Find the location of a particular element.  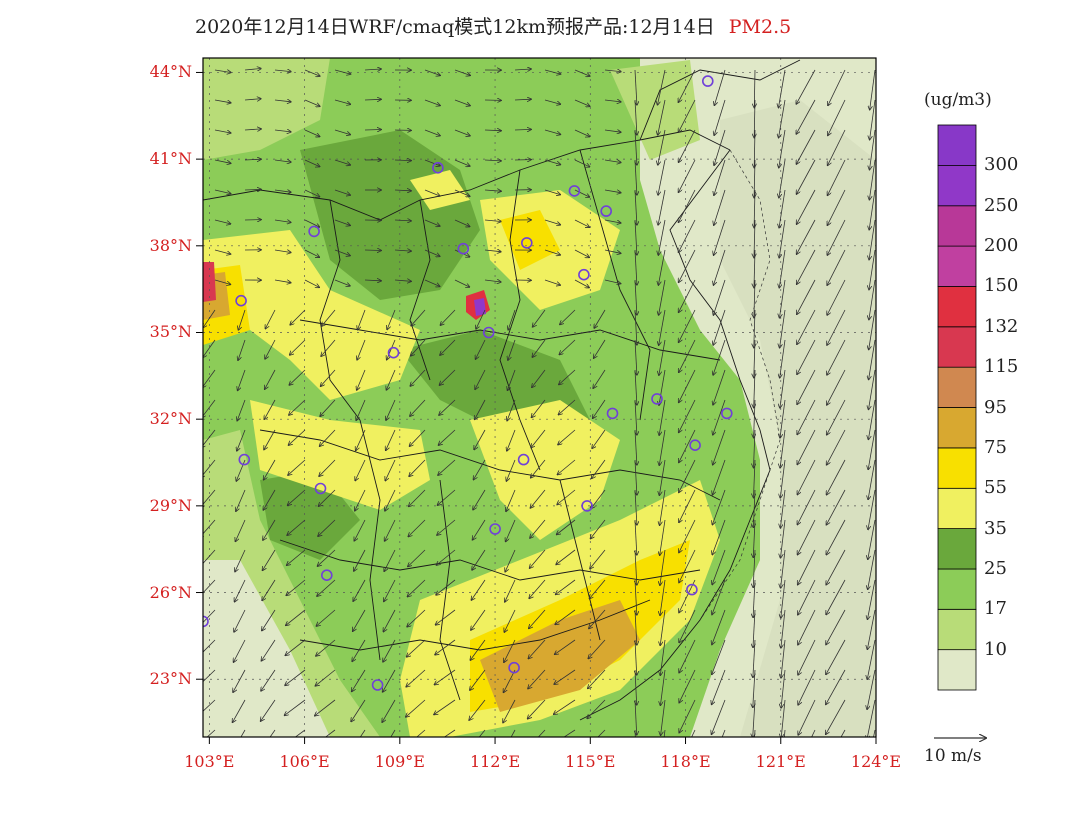

latitude-label: 38°N is located at coordinates (170, 245).